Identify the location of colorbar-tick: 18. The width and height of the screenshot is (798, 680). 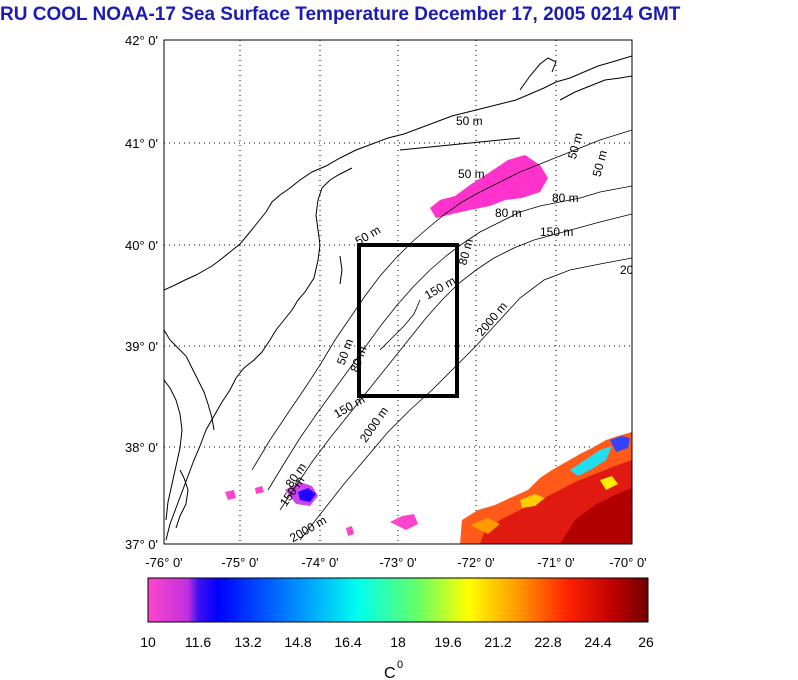
(398, 642).